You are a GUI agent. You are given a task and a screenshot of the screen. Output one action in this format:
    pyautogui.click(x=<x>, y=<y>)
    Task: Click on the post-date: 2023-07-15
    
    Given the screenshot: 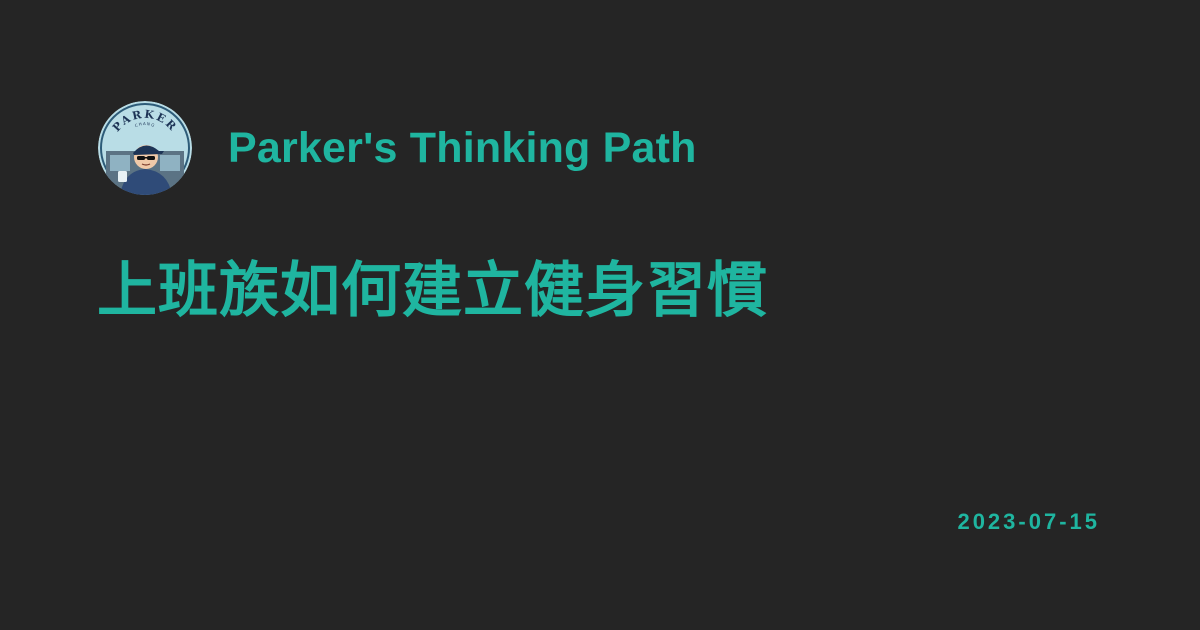 What is the action you would take?
    pyautogui.click(x=1028, y=521)
    